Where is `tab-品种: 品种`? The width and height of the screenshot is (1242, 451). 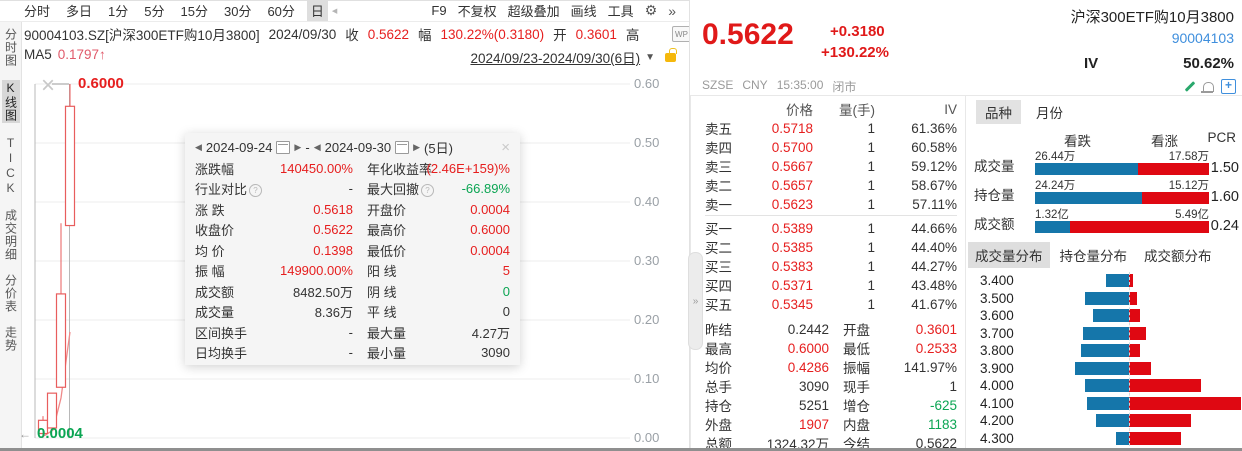
tab-品种: 品种 is located at coordinates (998, 112).